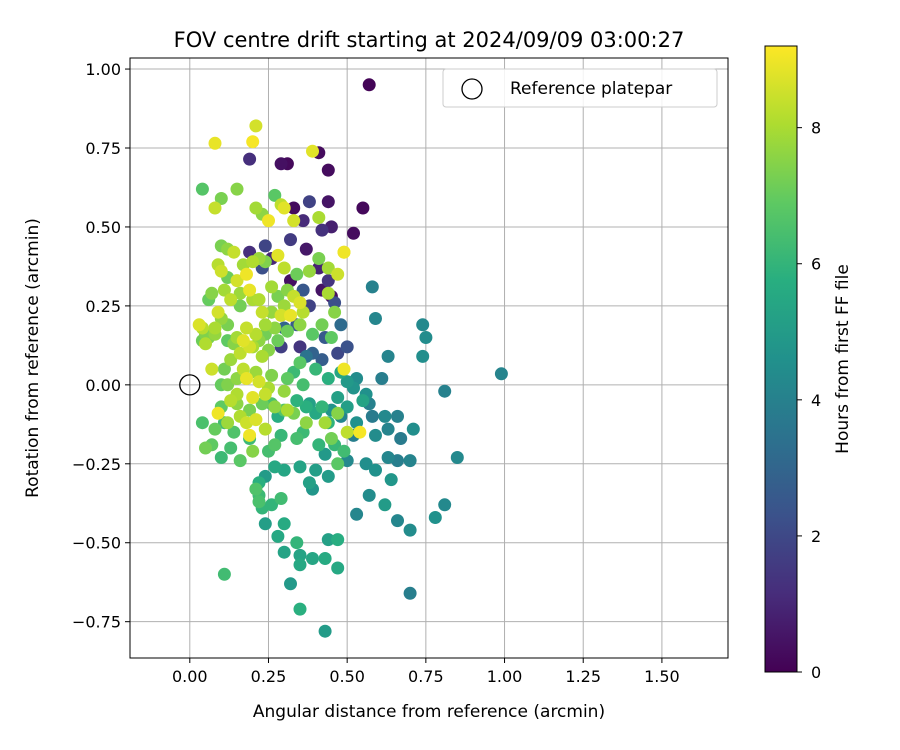 This screenshot has height=750, width=900. Describe the element at coordinates (103, 69) in the screenshot. I see `y-tick-label: 1.00` at that location.